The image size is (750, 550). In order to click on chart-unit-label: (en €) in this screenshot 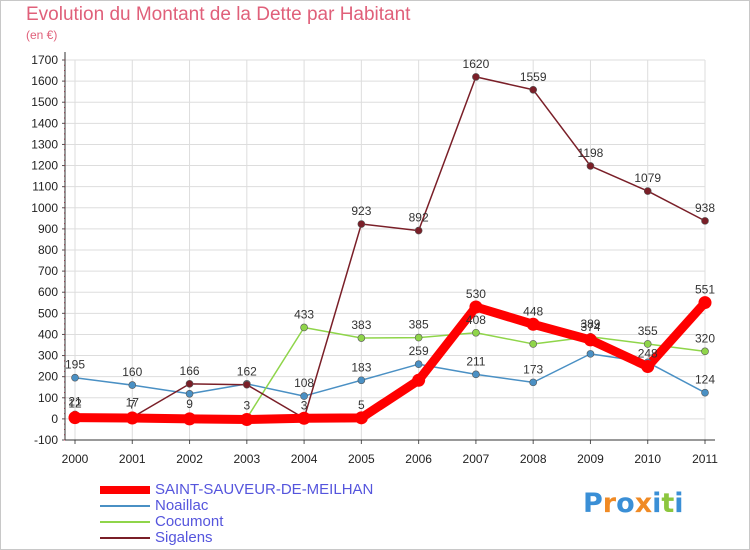, I will do `click(42, 35)`.